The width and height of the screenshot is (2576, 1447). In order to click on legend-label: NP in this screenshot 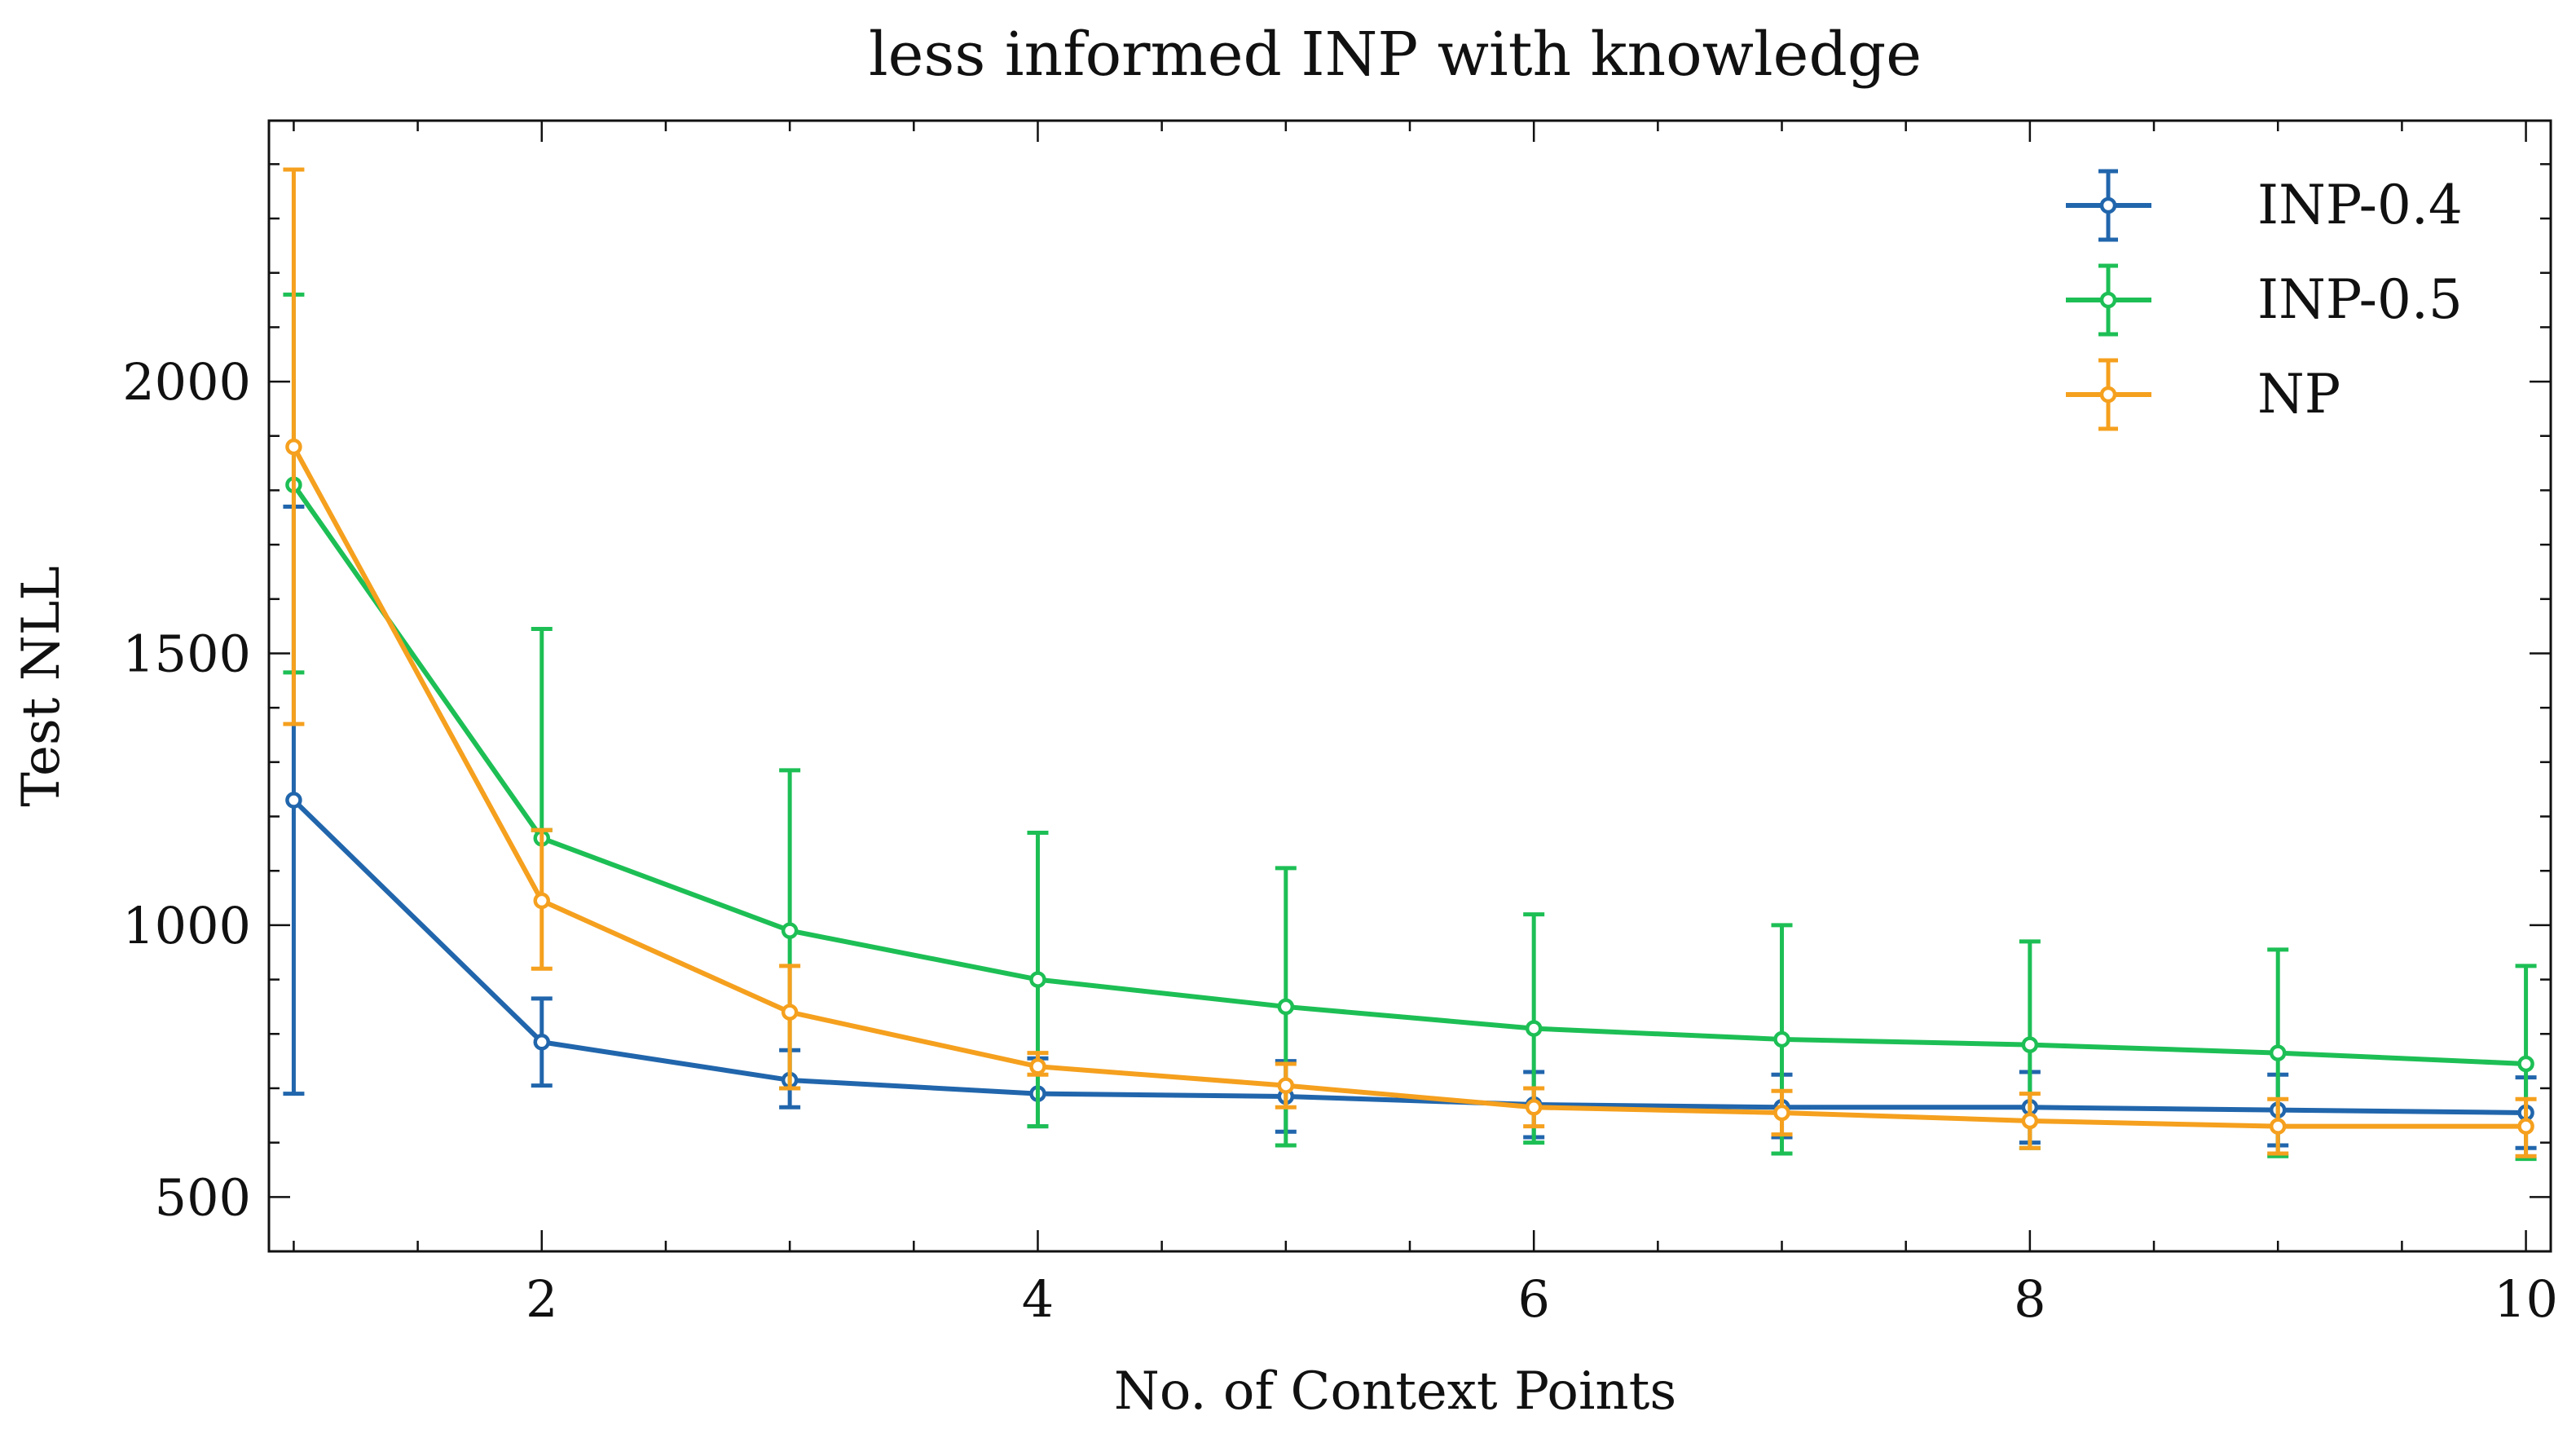, I will do `click(2298, 394)`.